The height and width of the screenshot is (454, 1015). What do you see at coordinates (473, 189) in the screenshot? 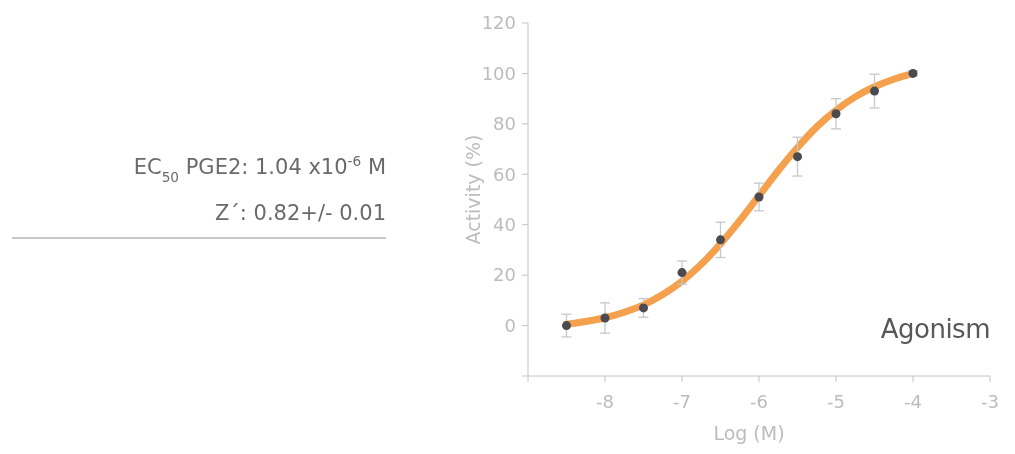
I see `y-axis-title: Activity (%)` at bounding box center [473, 189].